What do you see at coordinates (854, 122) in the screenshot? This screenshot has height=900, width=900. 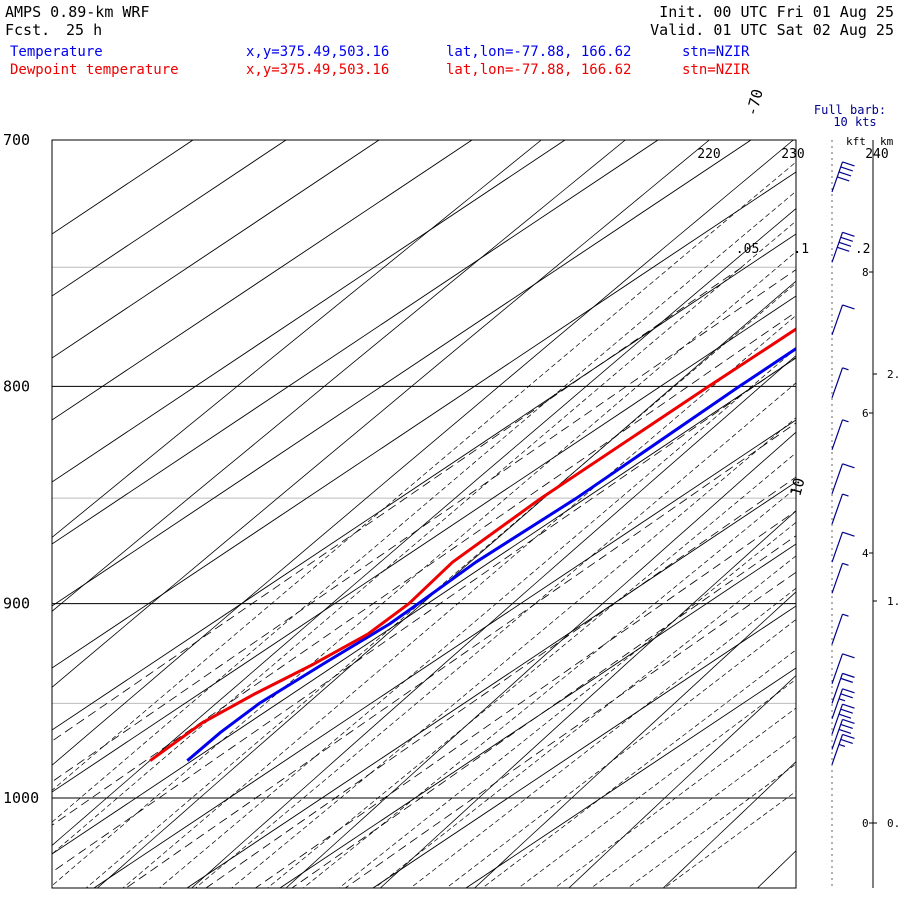 I see `wind-panel-unit: 10 kts` at bounding box center [854, 122].